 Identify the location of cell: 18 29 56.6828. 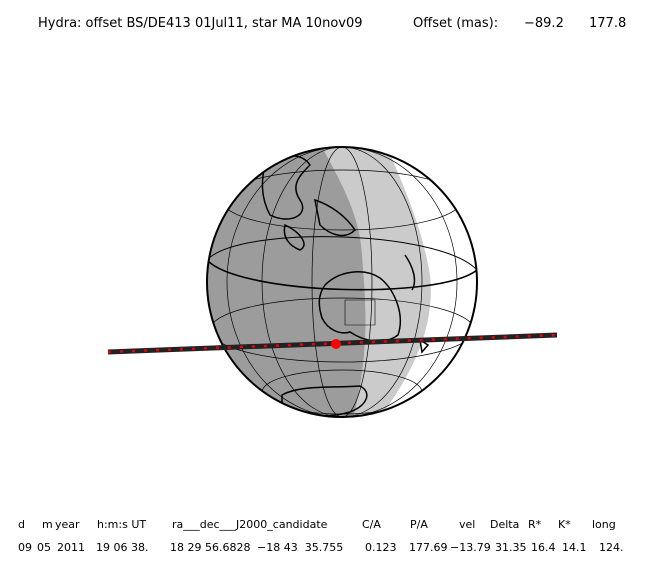
(210, 547).